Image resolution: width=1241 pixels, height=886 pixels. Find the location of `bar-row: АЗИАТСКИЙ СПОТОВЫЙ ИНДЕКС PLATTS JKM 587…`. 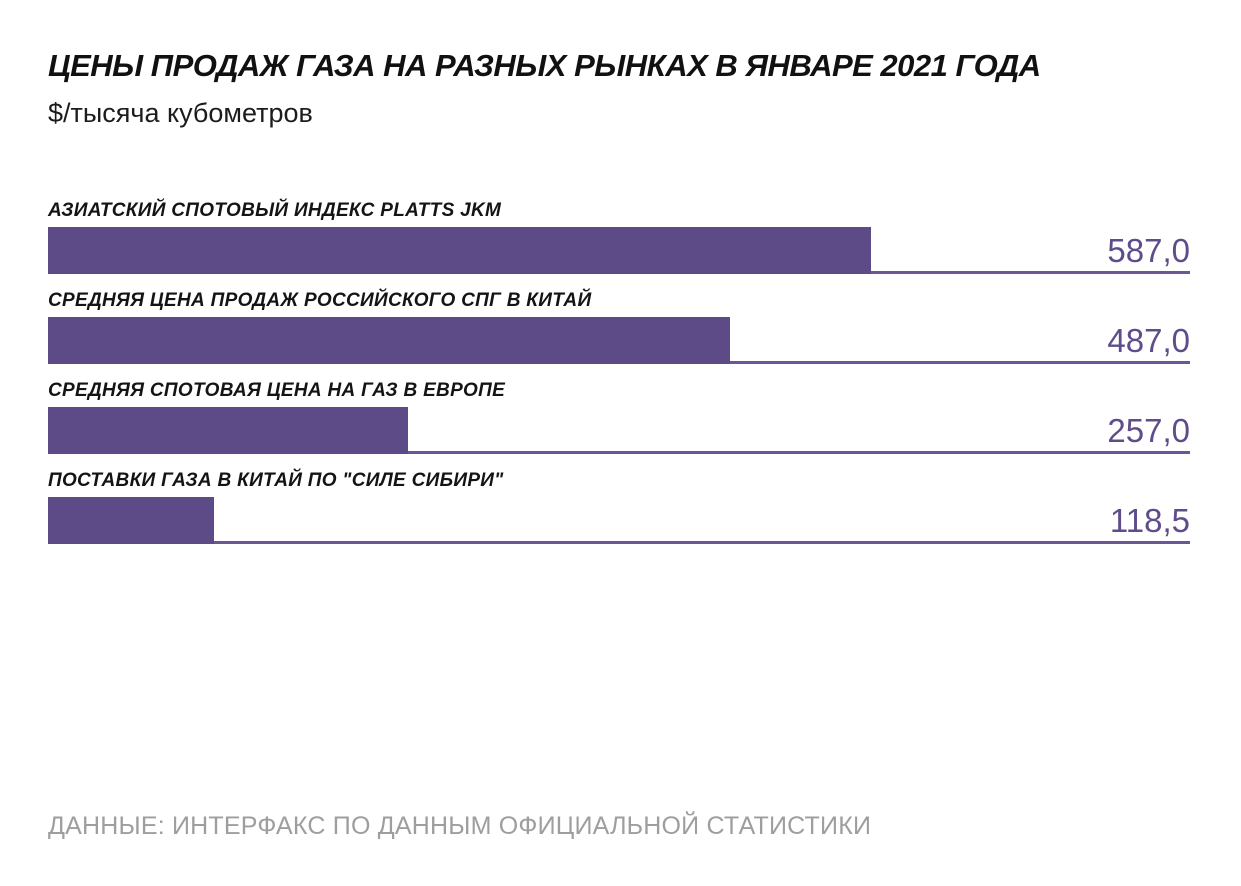

bar-row: АЗИАТСКИЙ СПОТОВЫЙ ИНДЕКС PLATTS JKM 587… is located at coordinates (619, 245).